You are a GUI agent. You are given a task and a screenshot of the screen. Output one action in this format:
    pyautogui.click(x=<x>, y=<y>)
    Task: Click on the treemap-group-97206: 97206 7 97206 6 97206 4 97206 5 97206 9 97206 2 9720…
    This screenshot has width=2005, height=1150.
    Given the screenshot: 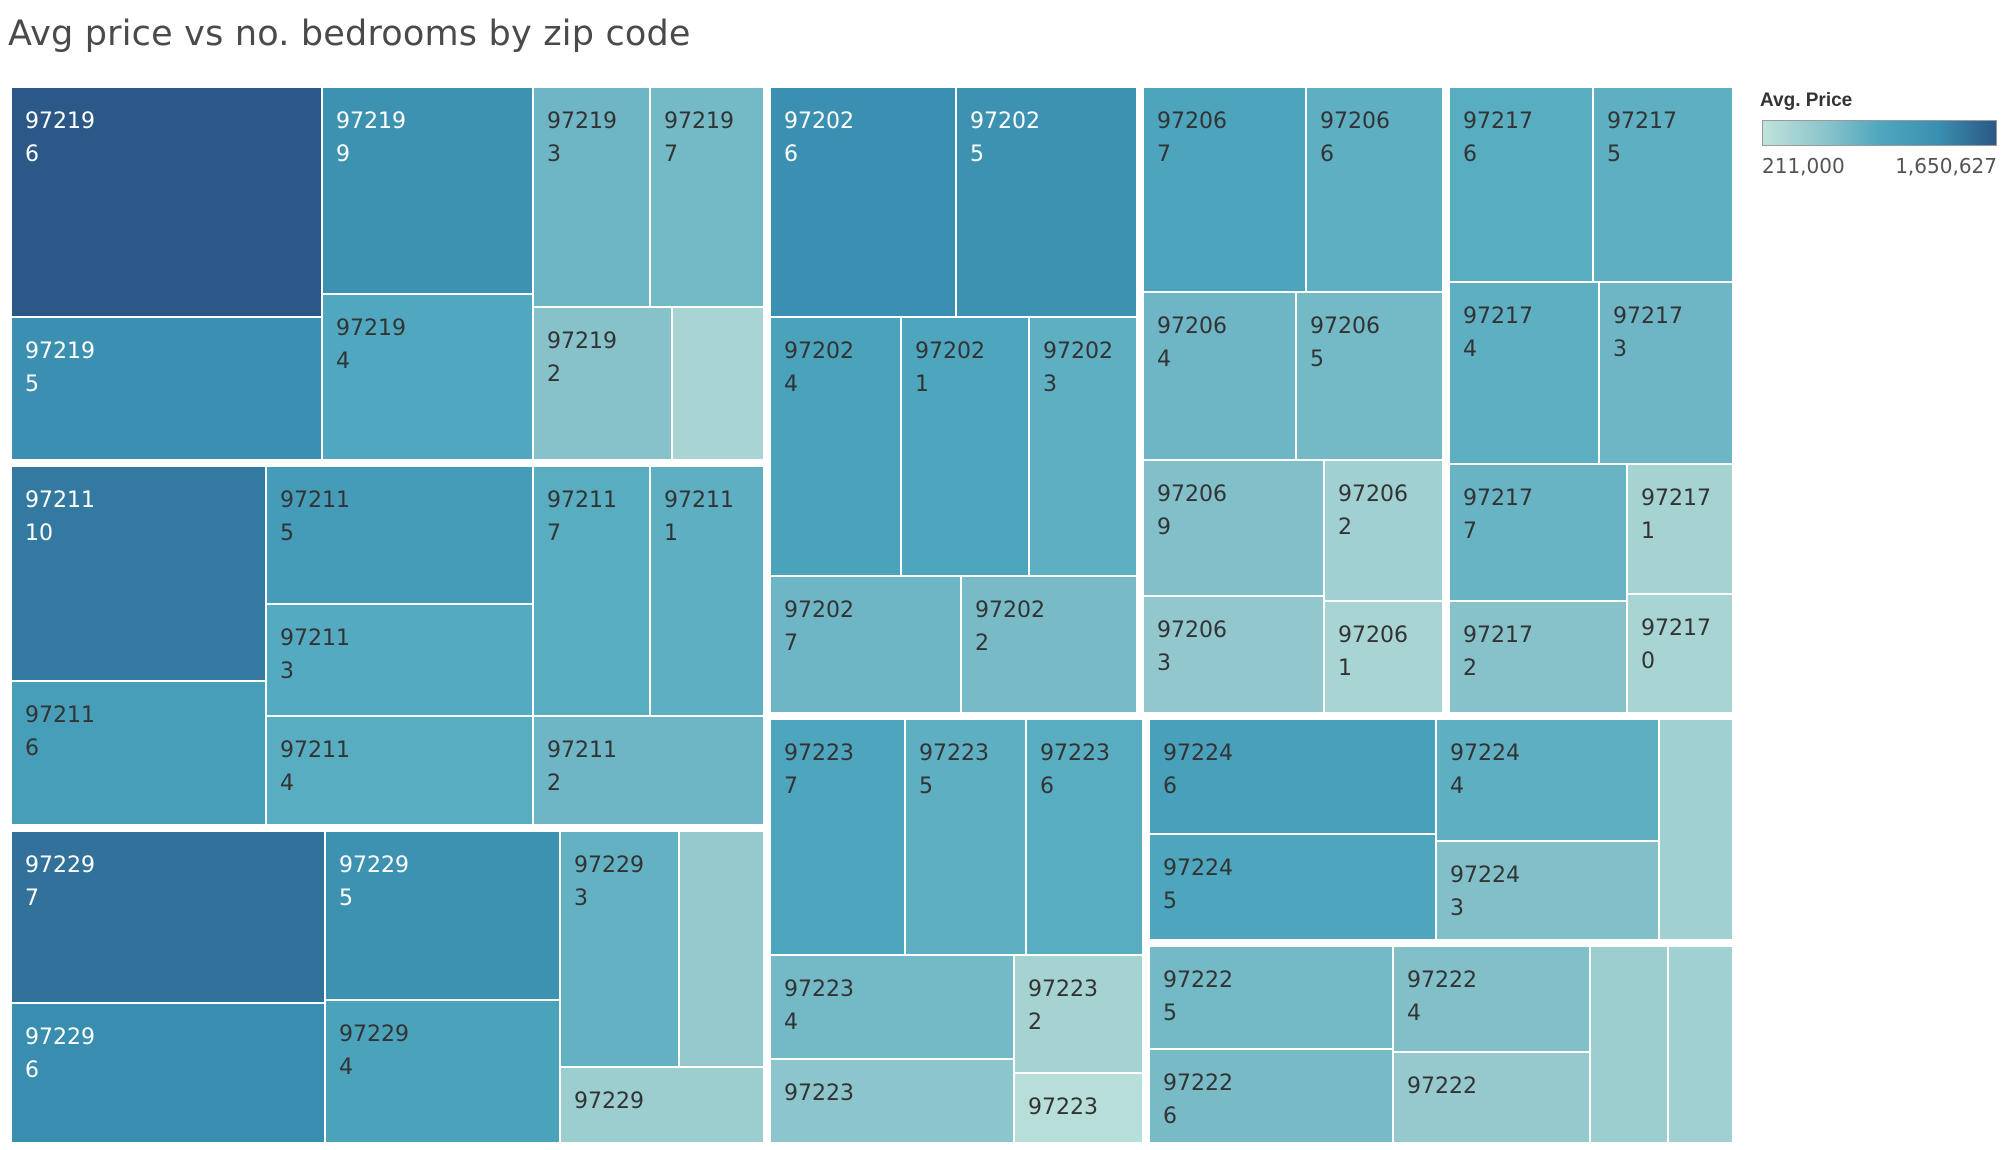 What is the action you would take?
    pyautogui.click(x=1293, y=400)
    